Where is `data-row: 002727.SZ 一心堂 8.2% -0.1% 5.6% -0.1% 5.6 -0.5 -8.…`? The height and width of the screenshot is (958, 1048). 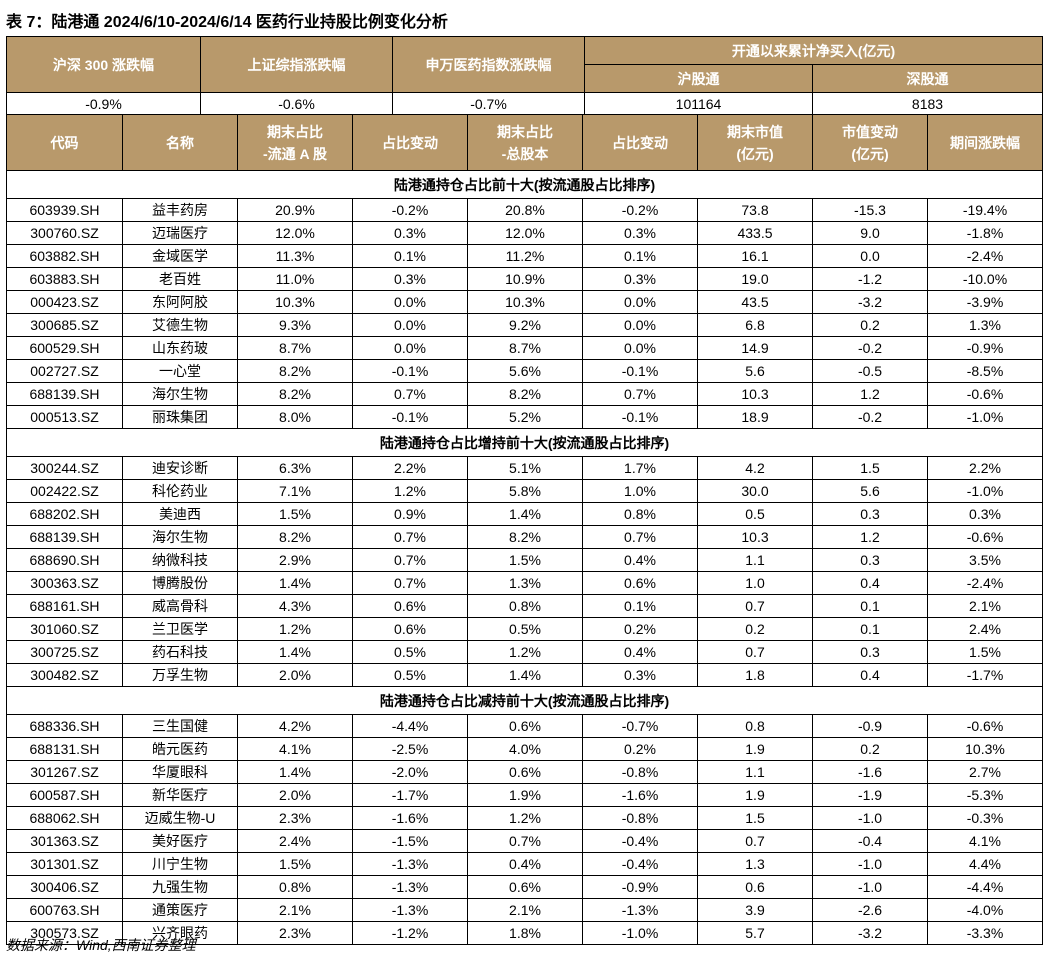
data-row: 002727.SZ 一心堂 8.2% -0.1% 5.6% -0.1% 5.6 -0.5 -8.… is located at coordinates (524, 371).